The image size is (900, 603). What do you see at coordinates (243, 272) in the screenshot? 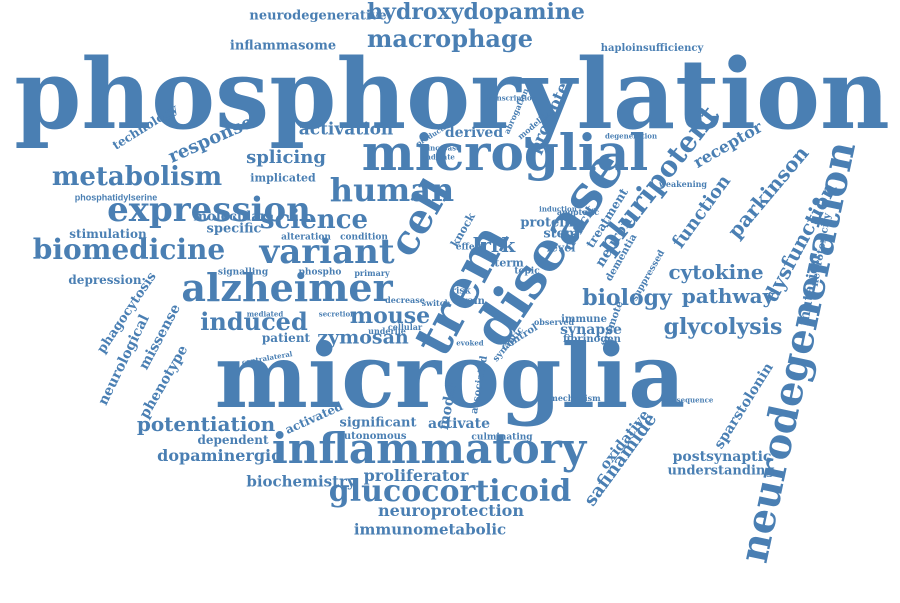
I see `word-signalling: signalling` at bounding box center [243, 272].